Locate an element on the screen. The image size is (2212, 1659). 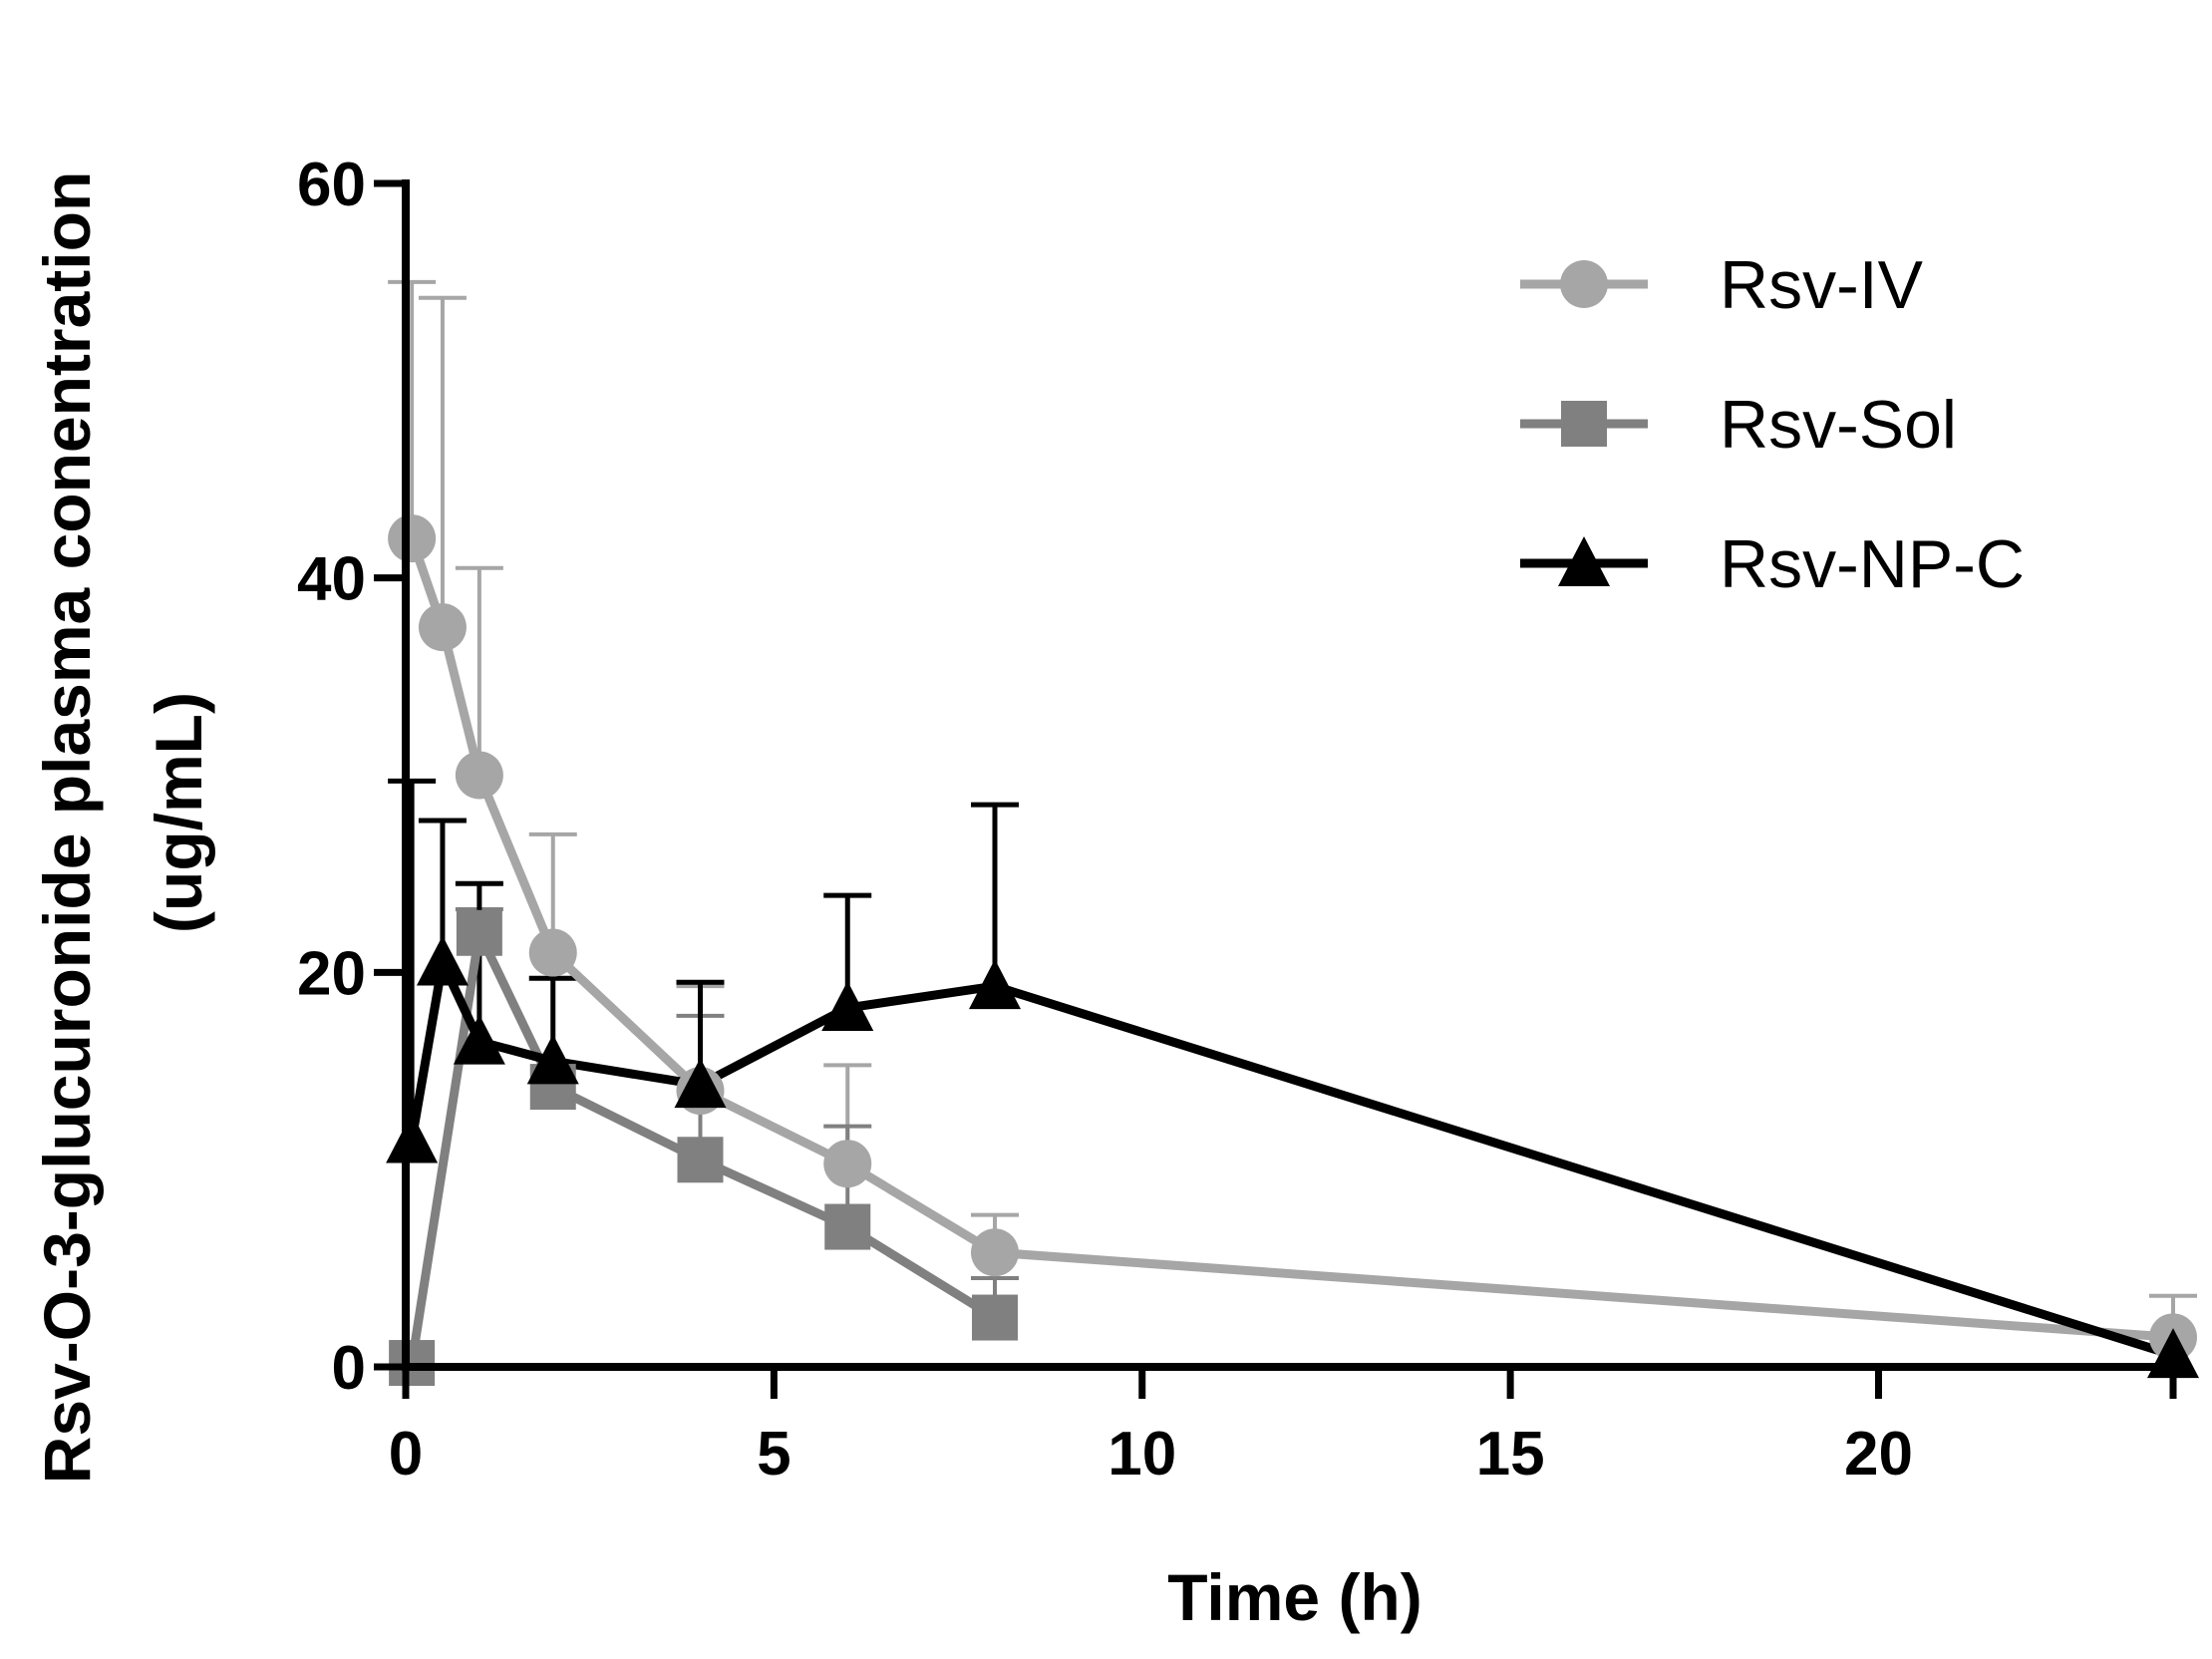
legend-label-Rsv-NP-C: Rsv-NP-C is located at coordinates (1873, 564).